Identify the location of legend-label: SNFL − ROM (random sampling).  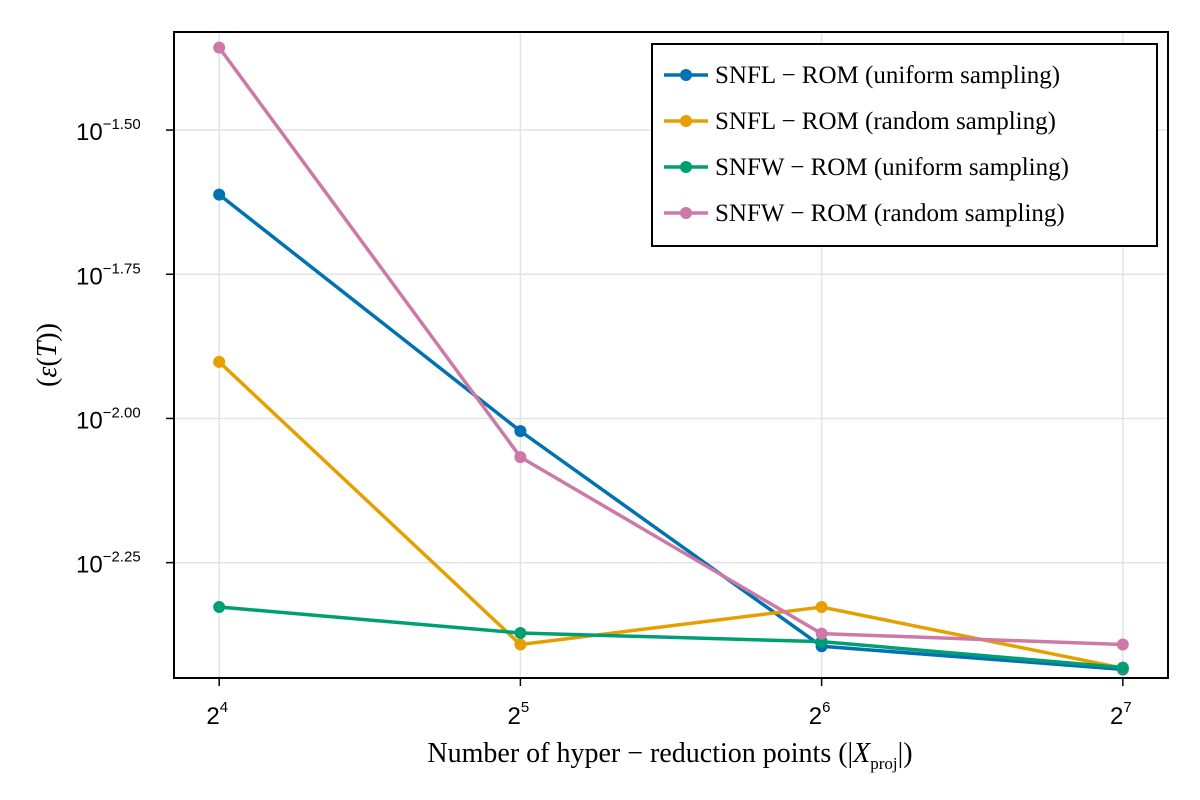
(885, 121).